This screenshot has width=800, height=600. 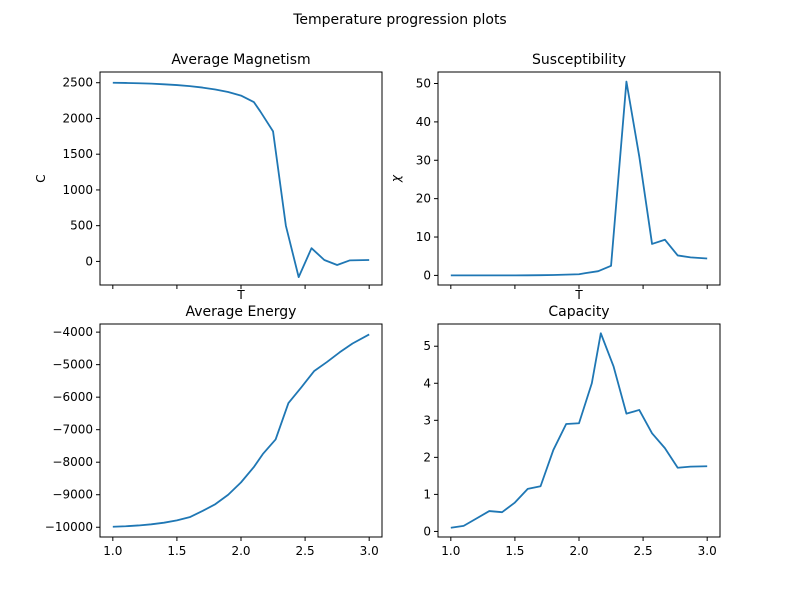 I want to click on subplot-title: Average Energy, so click(x=241, y=312).